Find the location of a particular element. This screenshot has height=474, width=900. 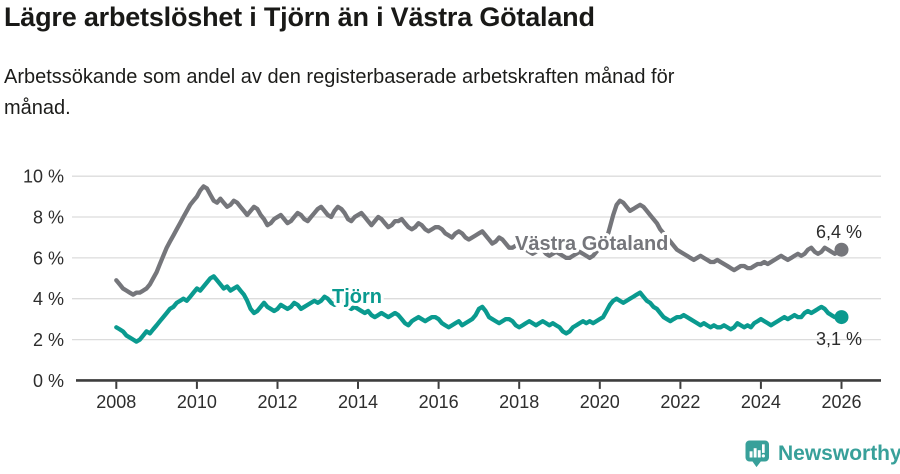

x-tick-label: 2022 is located at coordinates (680, 402).